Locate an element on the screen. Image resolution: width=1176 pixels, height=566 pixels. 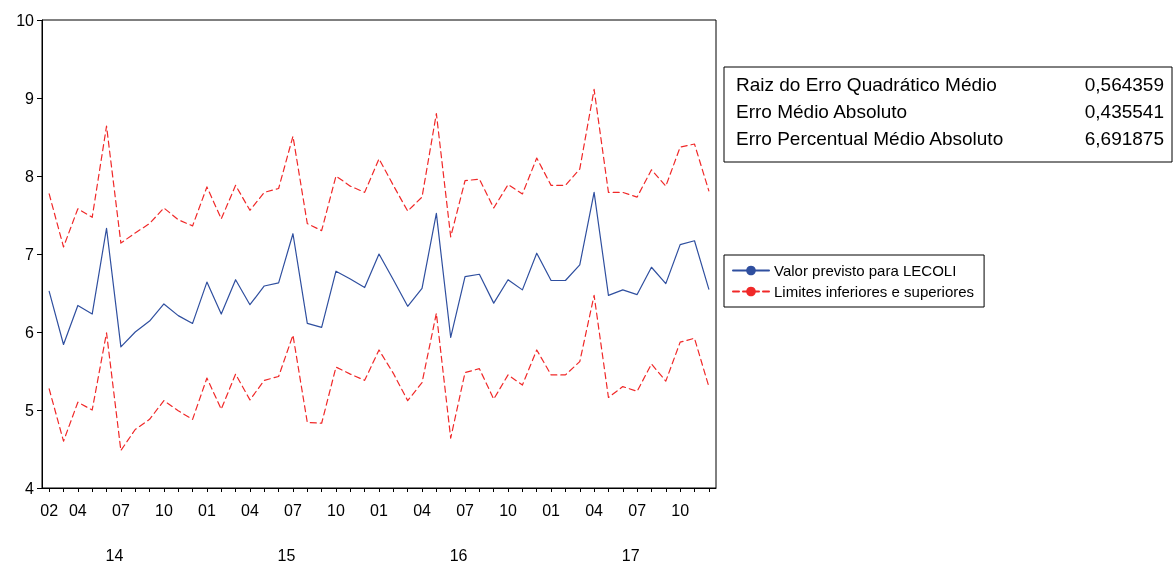
y-tick-label: 8 is located at coordinates (30, 176).